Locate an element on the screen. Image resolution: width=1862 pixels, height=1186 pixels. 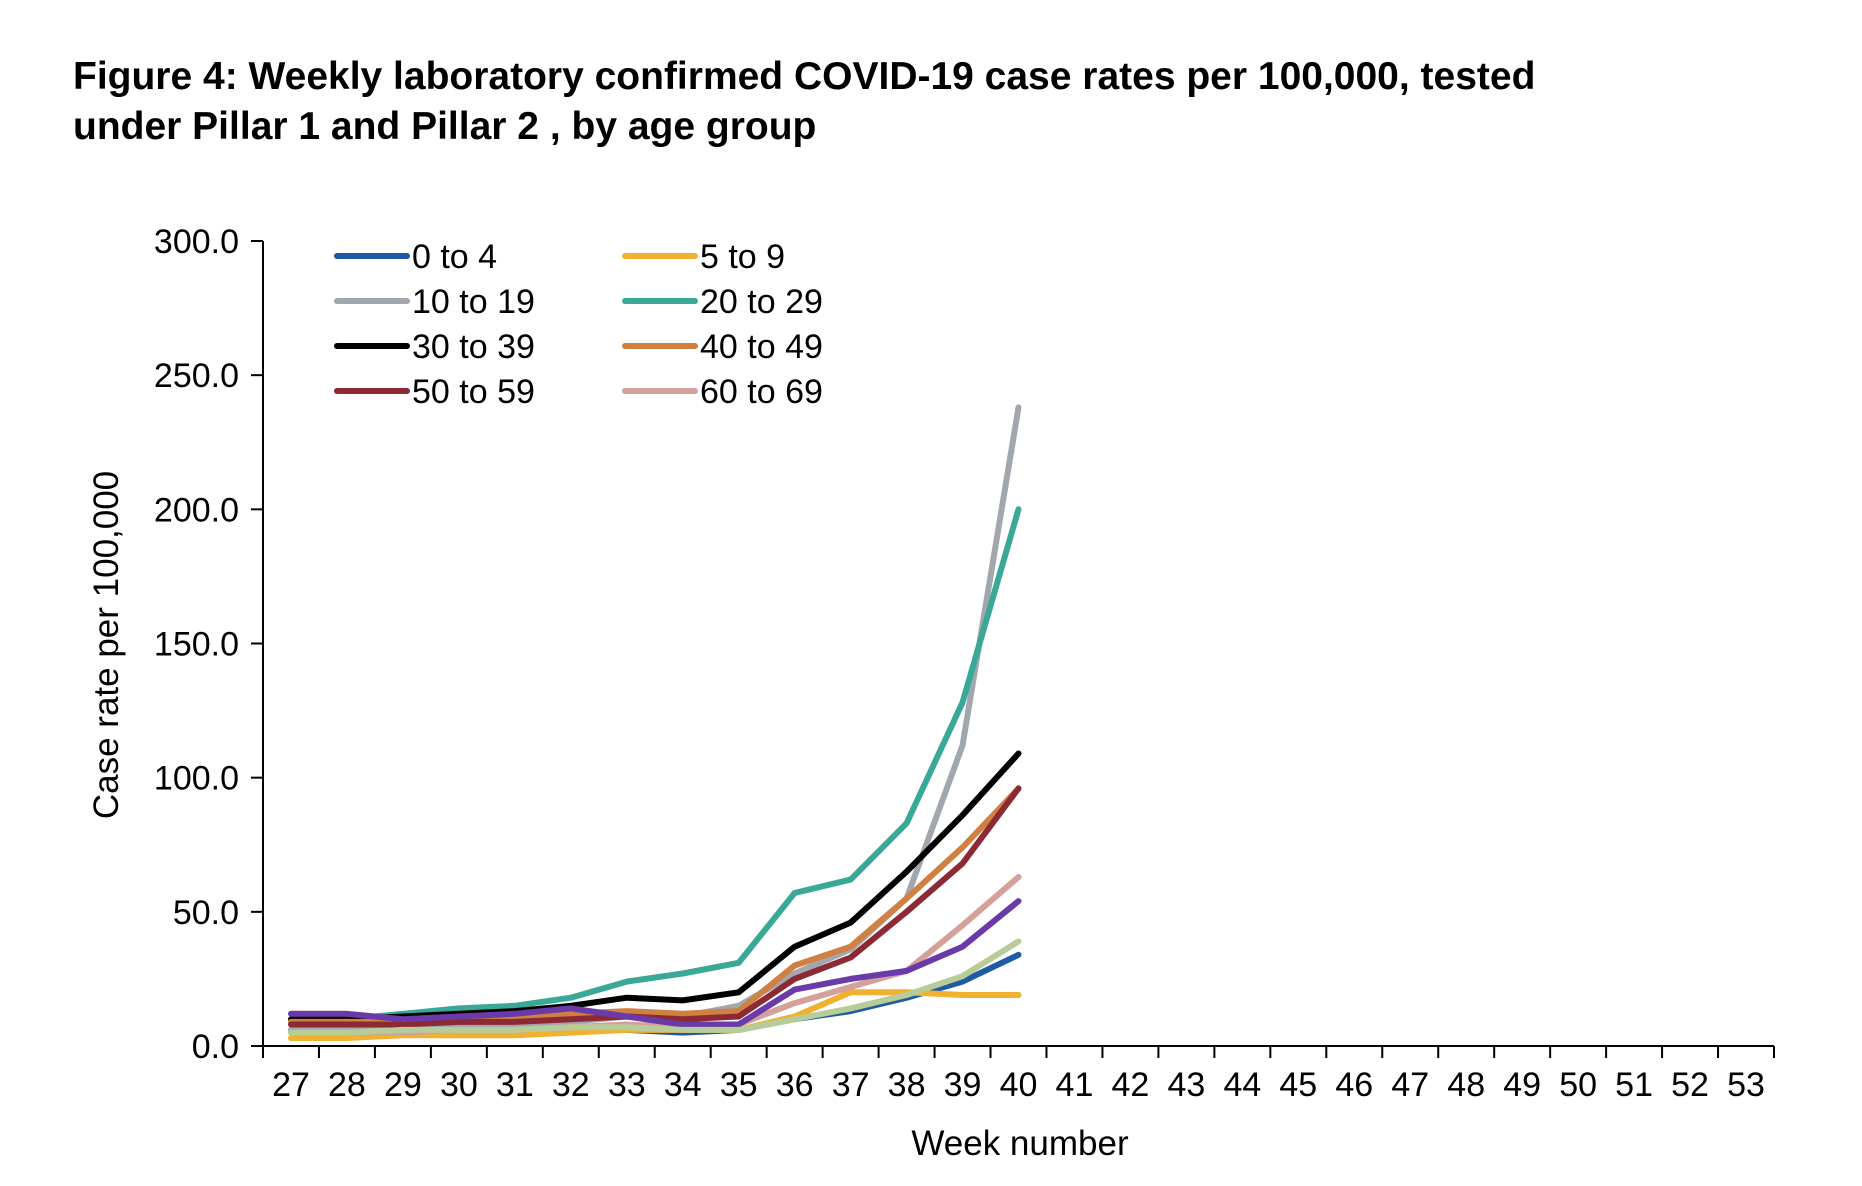
x-tick-label: 31 is located at coordinates (515, 1085).